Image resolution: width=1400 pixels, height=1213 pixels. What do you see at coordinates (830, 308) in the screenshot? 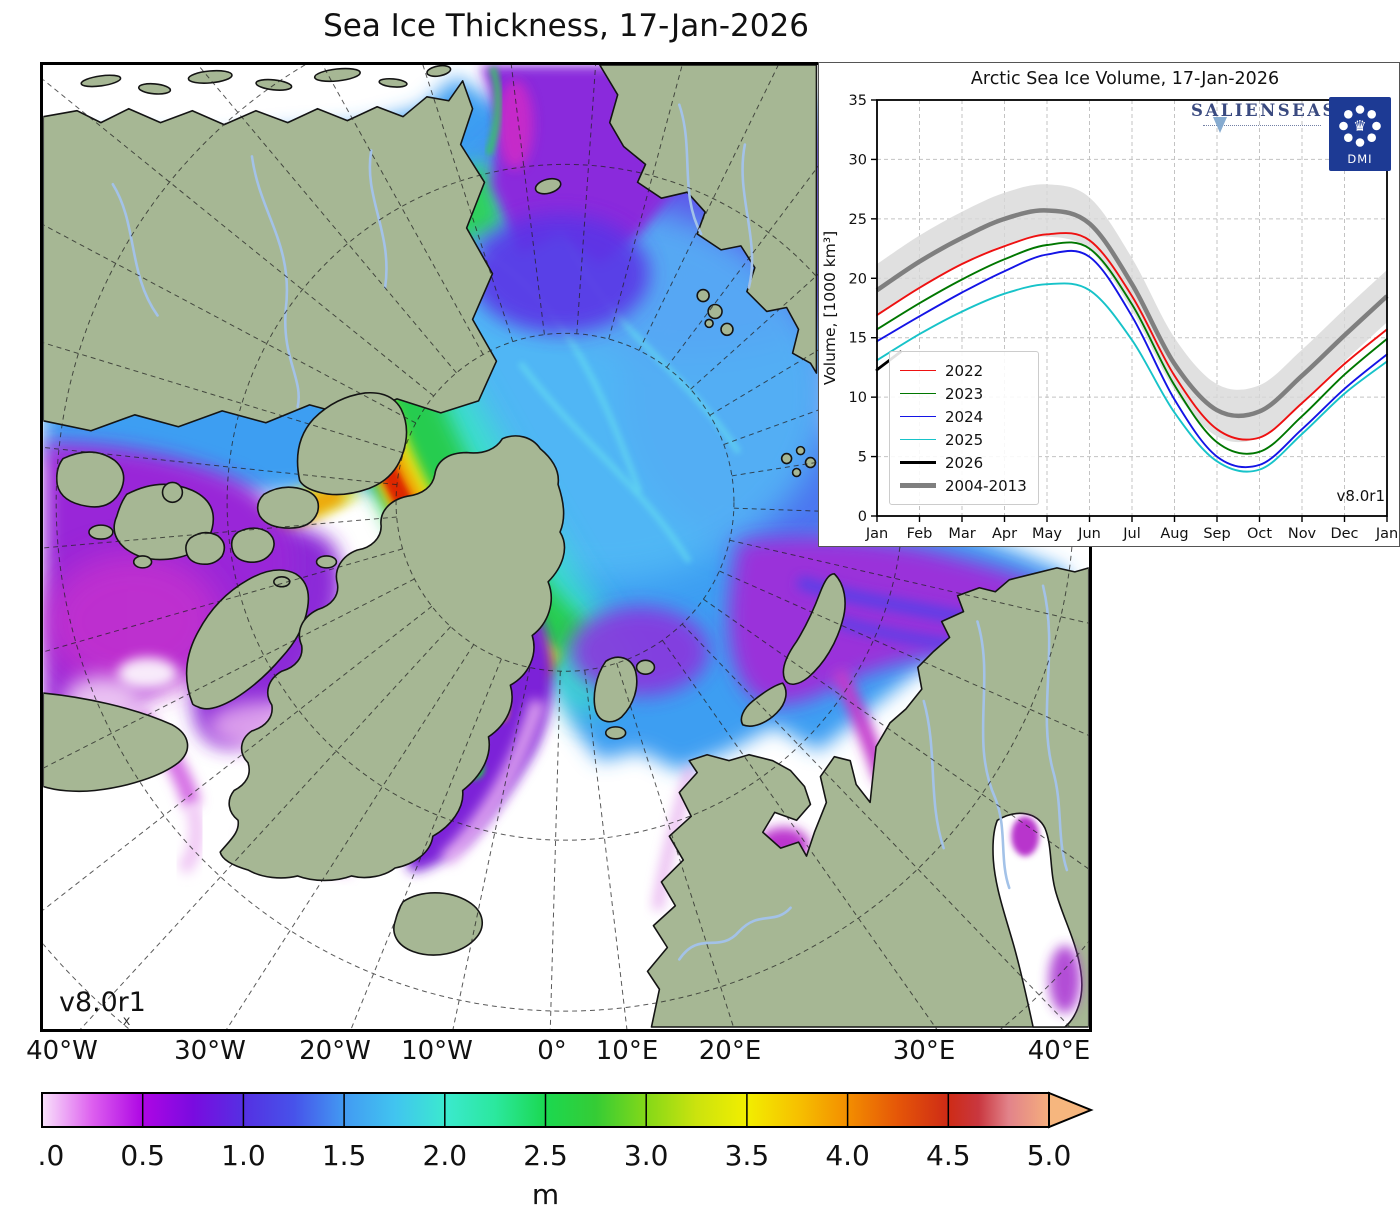
I see `y-axis-label: Volume, [1000 km³]` at bounding box center [830, 308].